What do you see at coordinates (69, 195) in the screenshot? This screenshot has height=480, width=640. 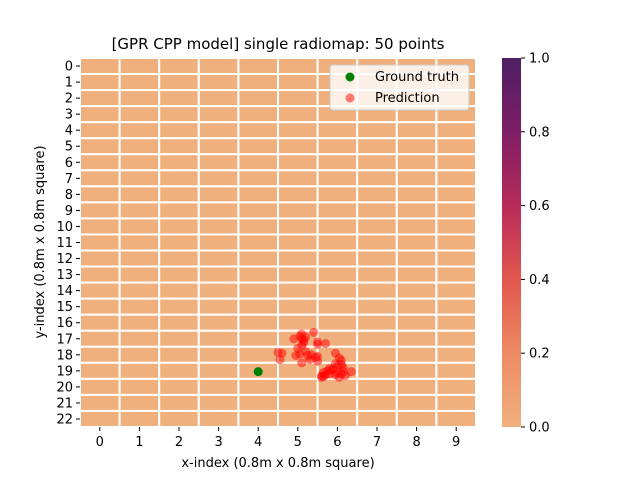 I see `y-tick-label: 8` at bounding box center [69, 195].